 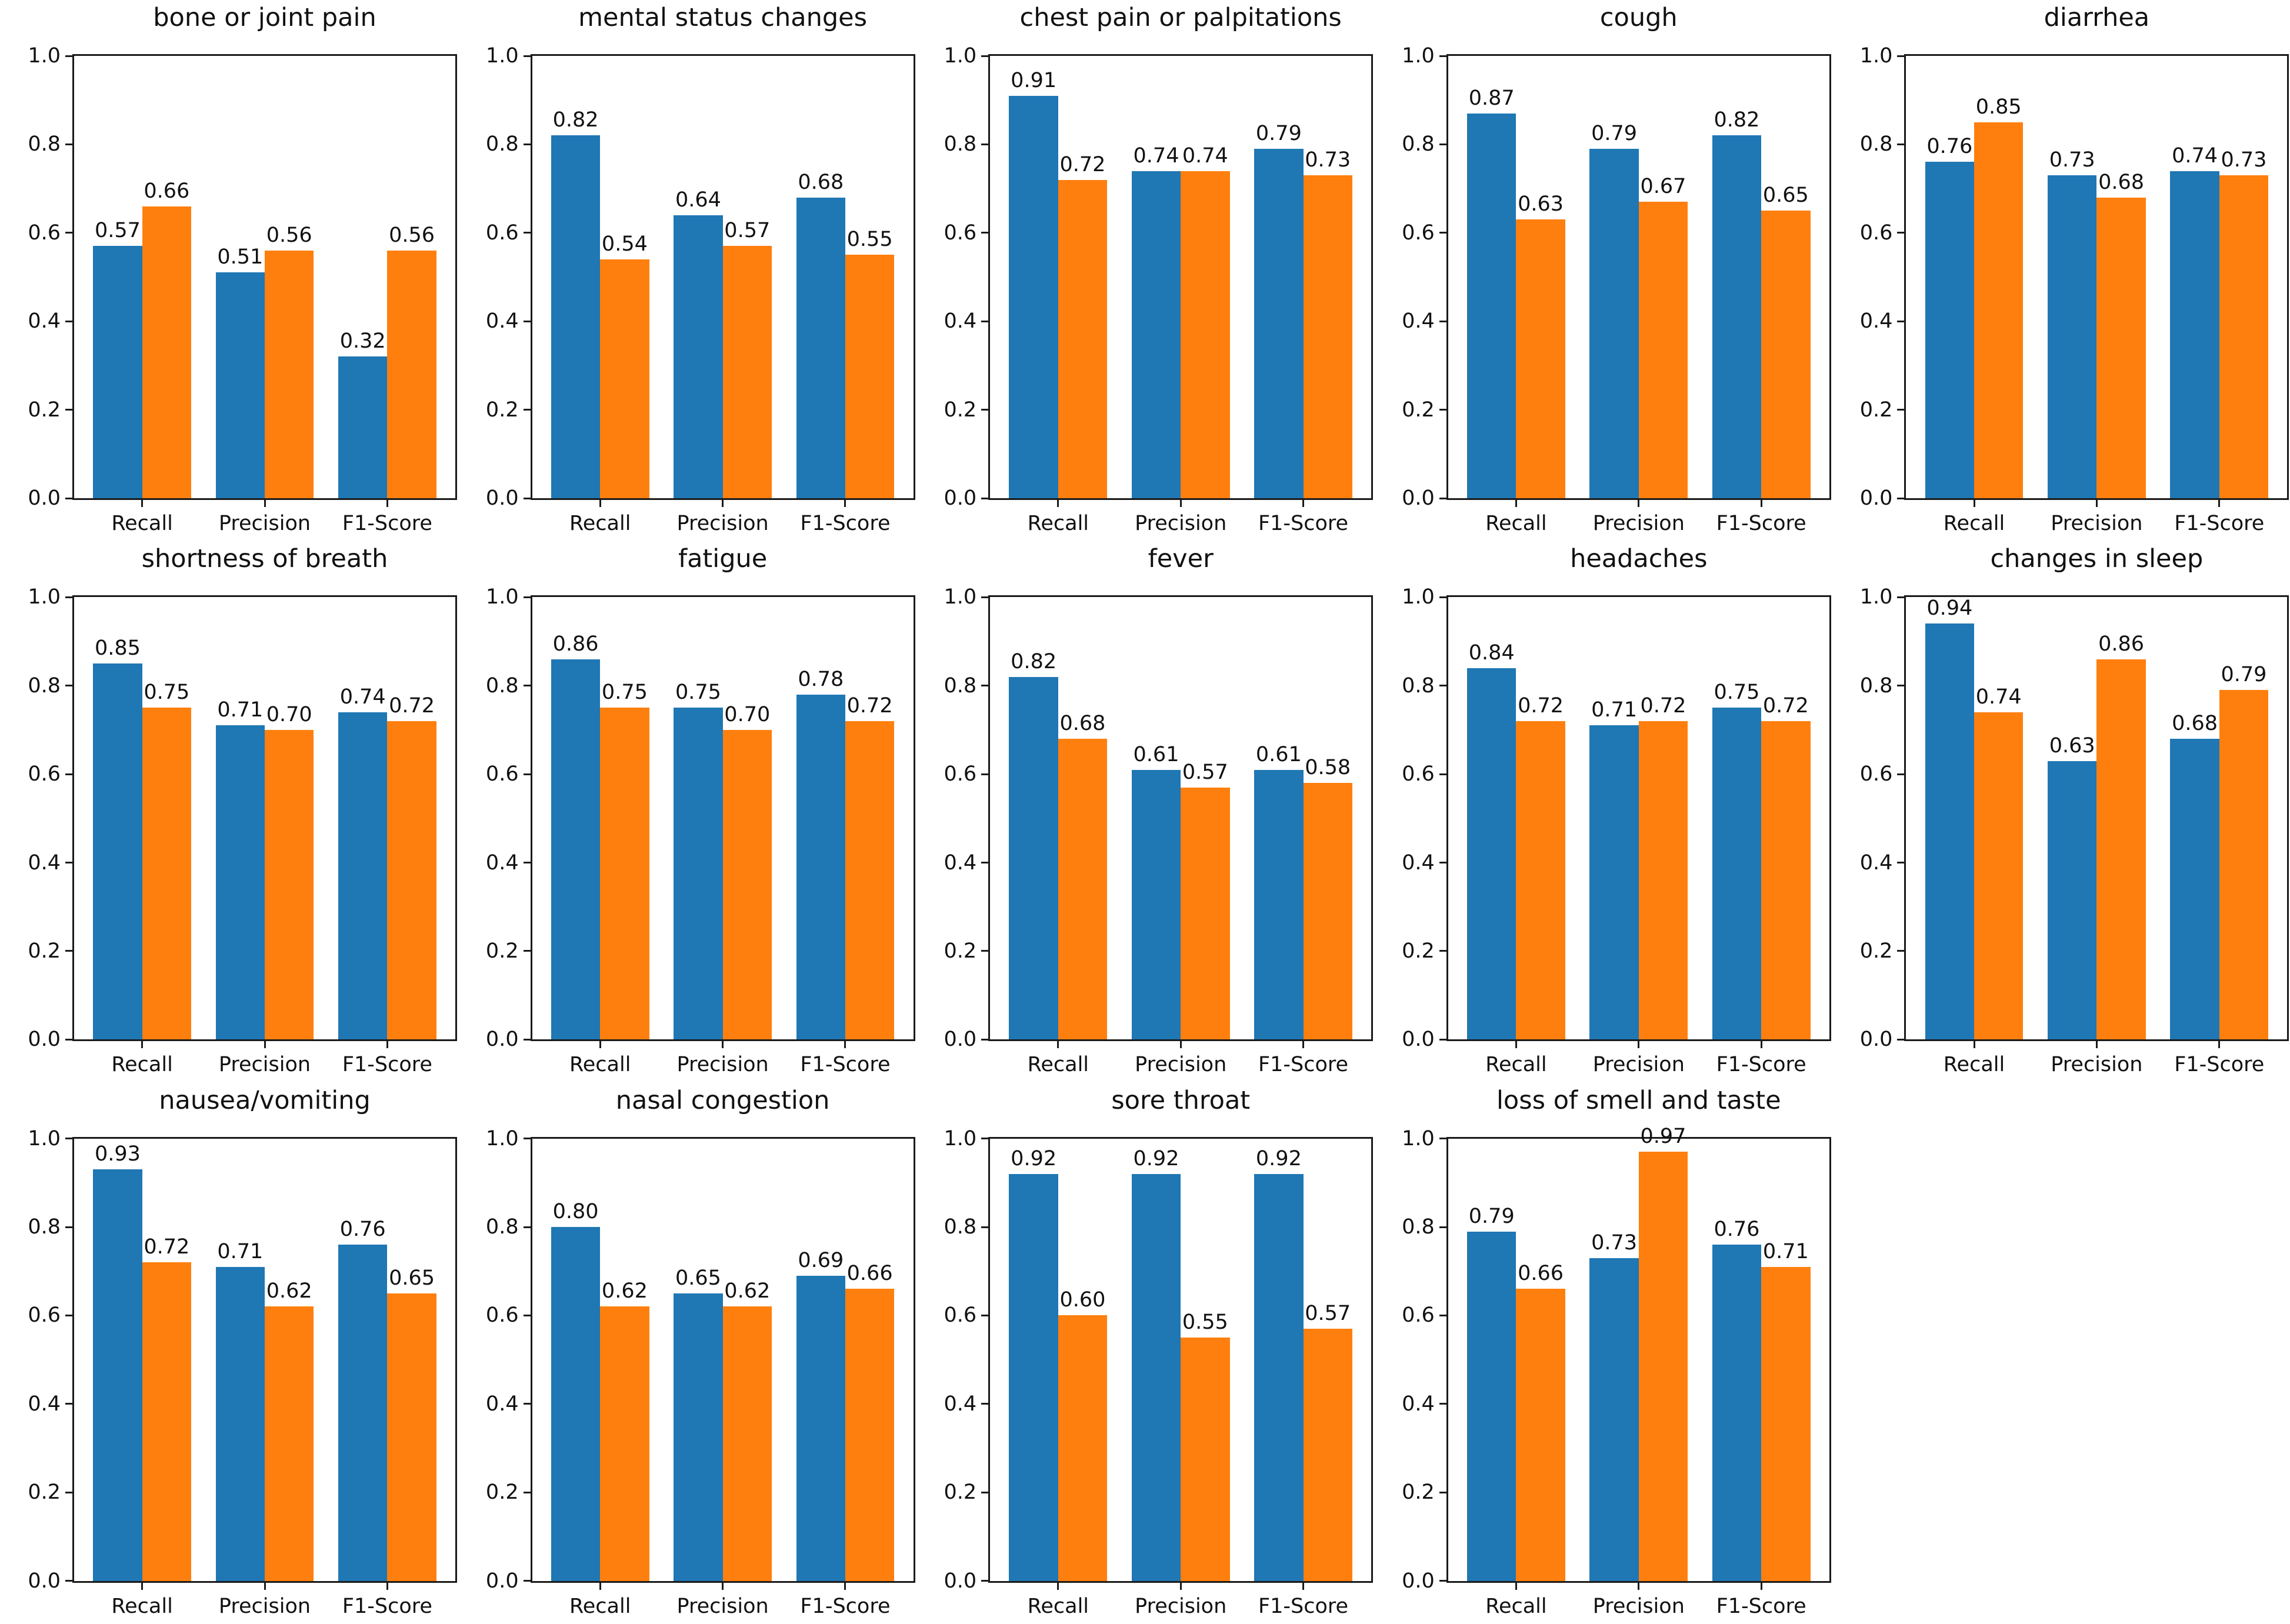 What do you see at coordinates (1785, 196) in the screenshot?
I see `bar-value-label: 0.65` at bounding box center [1785, 196].